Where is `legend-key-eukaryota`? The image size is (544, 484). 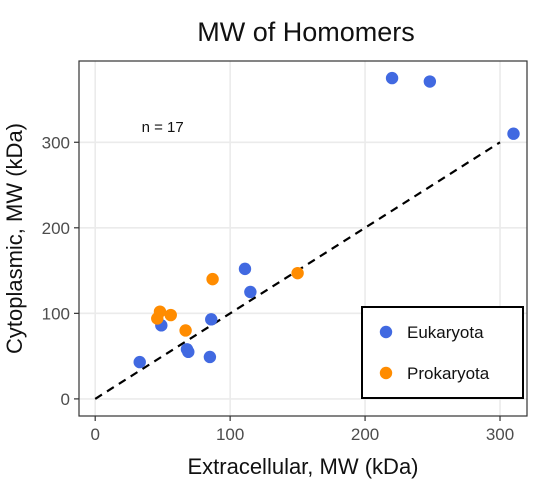
legend-key-eukaryota is located at coordinates (386, 332).